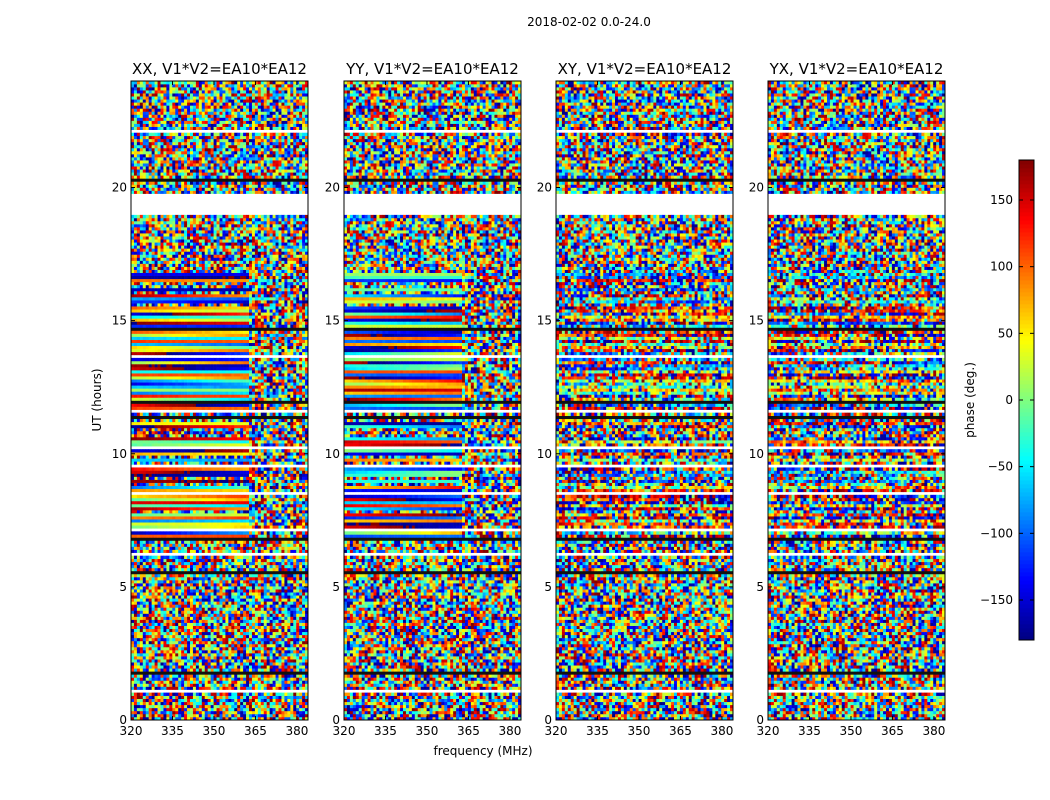  I want to click on colorbar-tick-label: −150, so click(996, 600).